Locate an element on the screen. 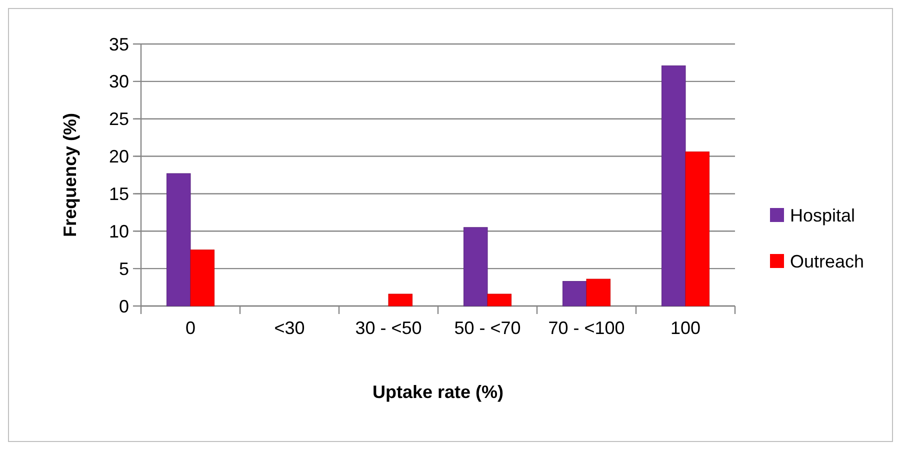 The height and width of the screenshot is (450, 901). x-tick-label: <30 is located at coordinates (289, 328).